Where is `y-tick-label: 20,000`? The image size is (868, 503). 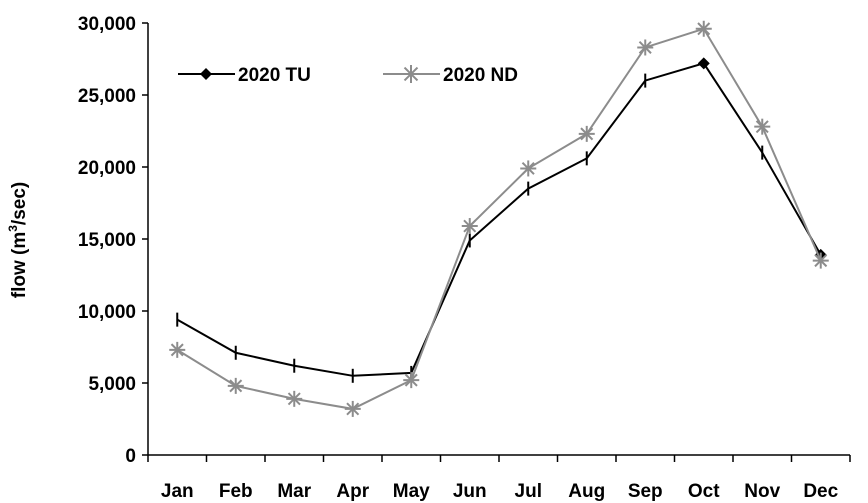 y-tick-label: 20,000 is located at coordinates (107, 168).